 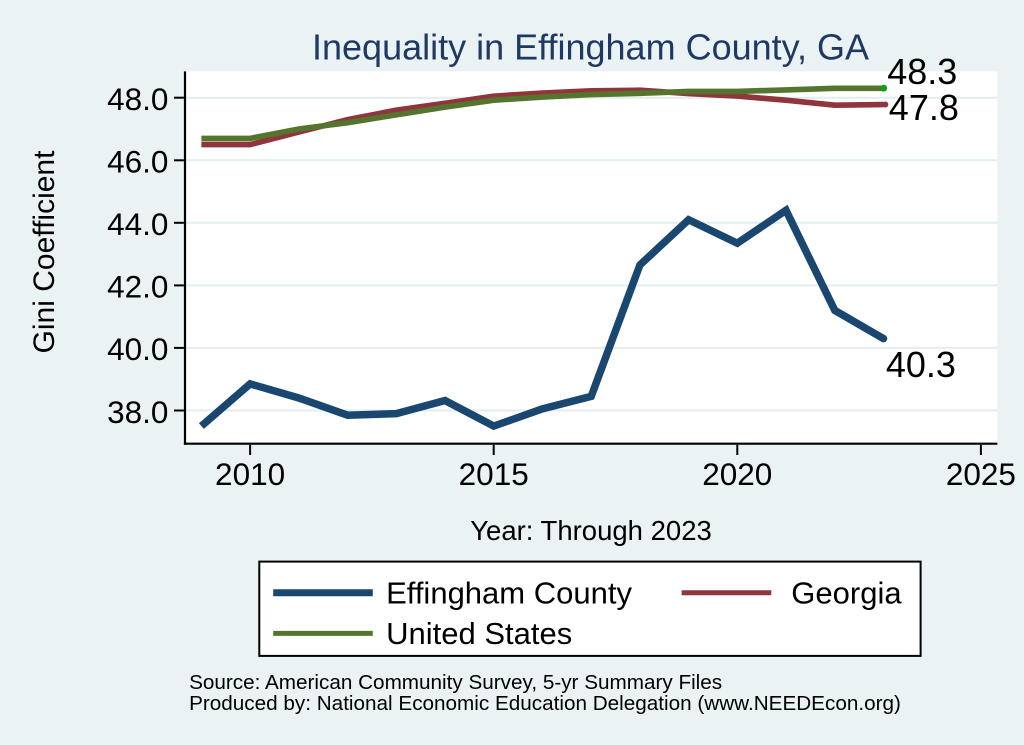 What do you see at coordinates (137, 412) in the screenshot?
I see `svg-text: 38.0` at bounding box center [137, 412].